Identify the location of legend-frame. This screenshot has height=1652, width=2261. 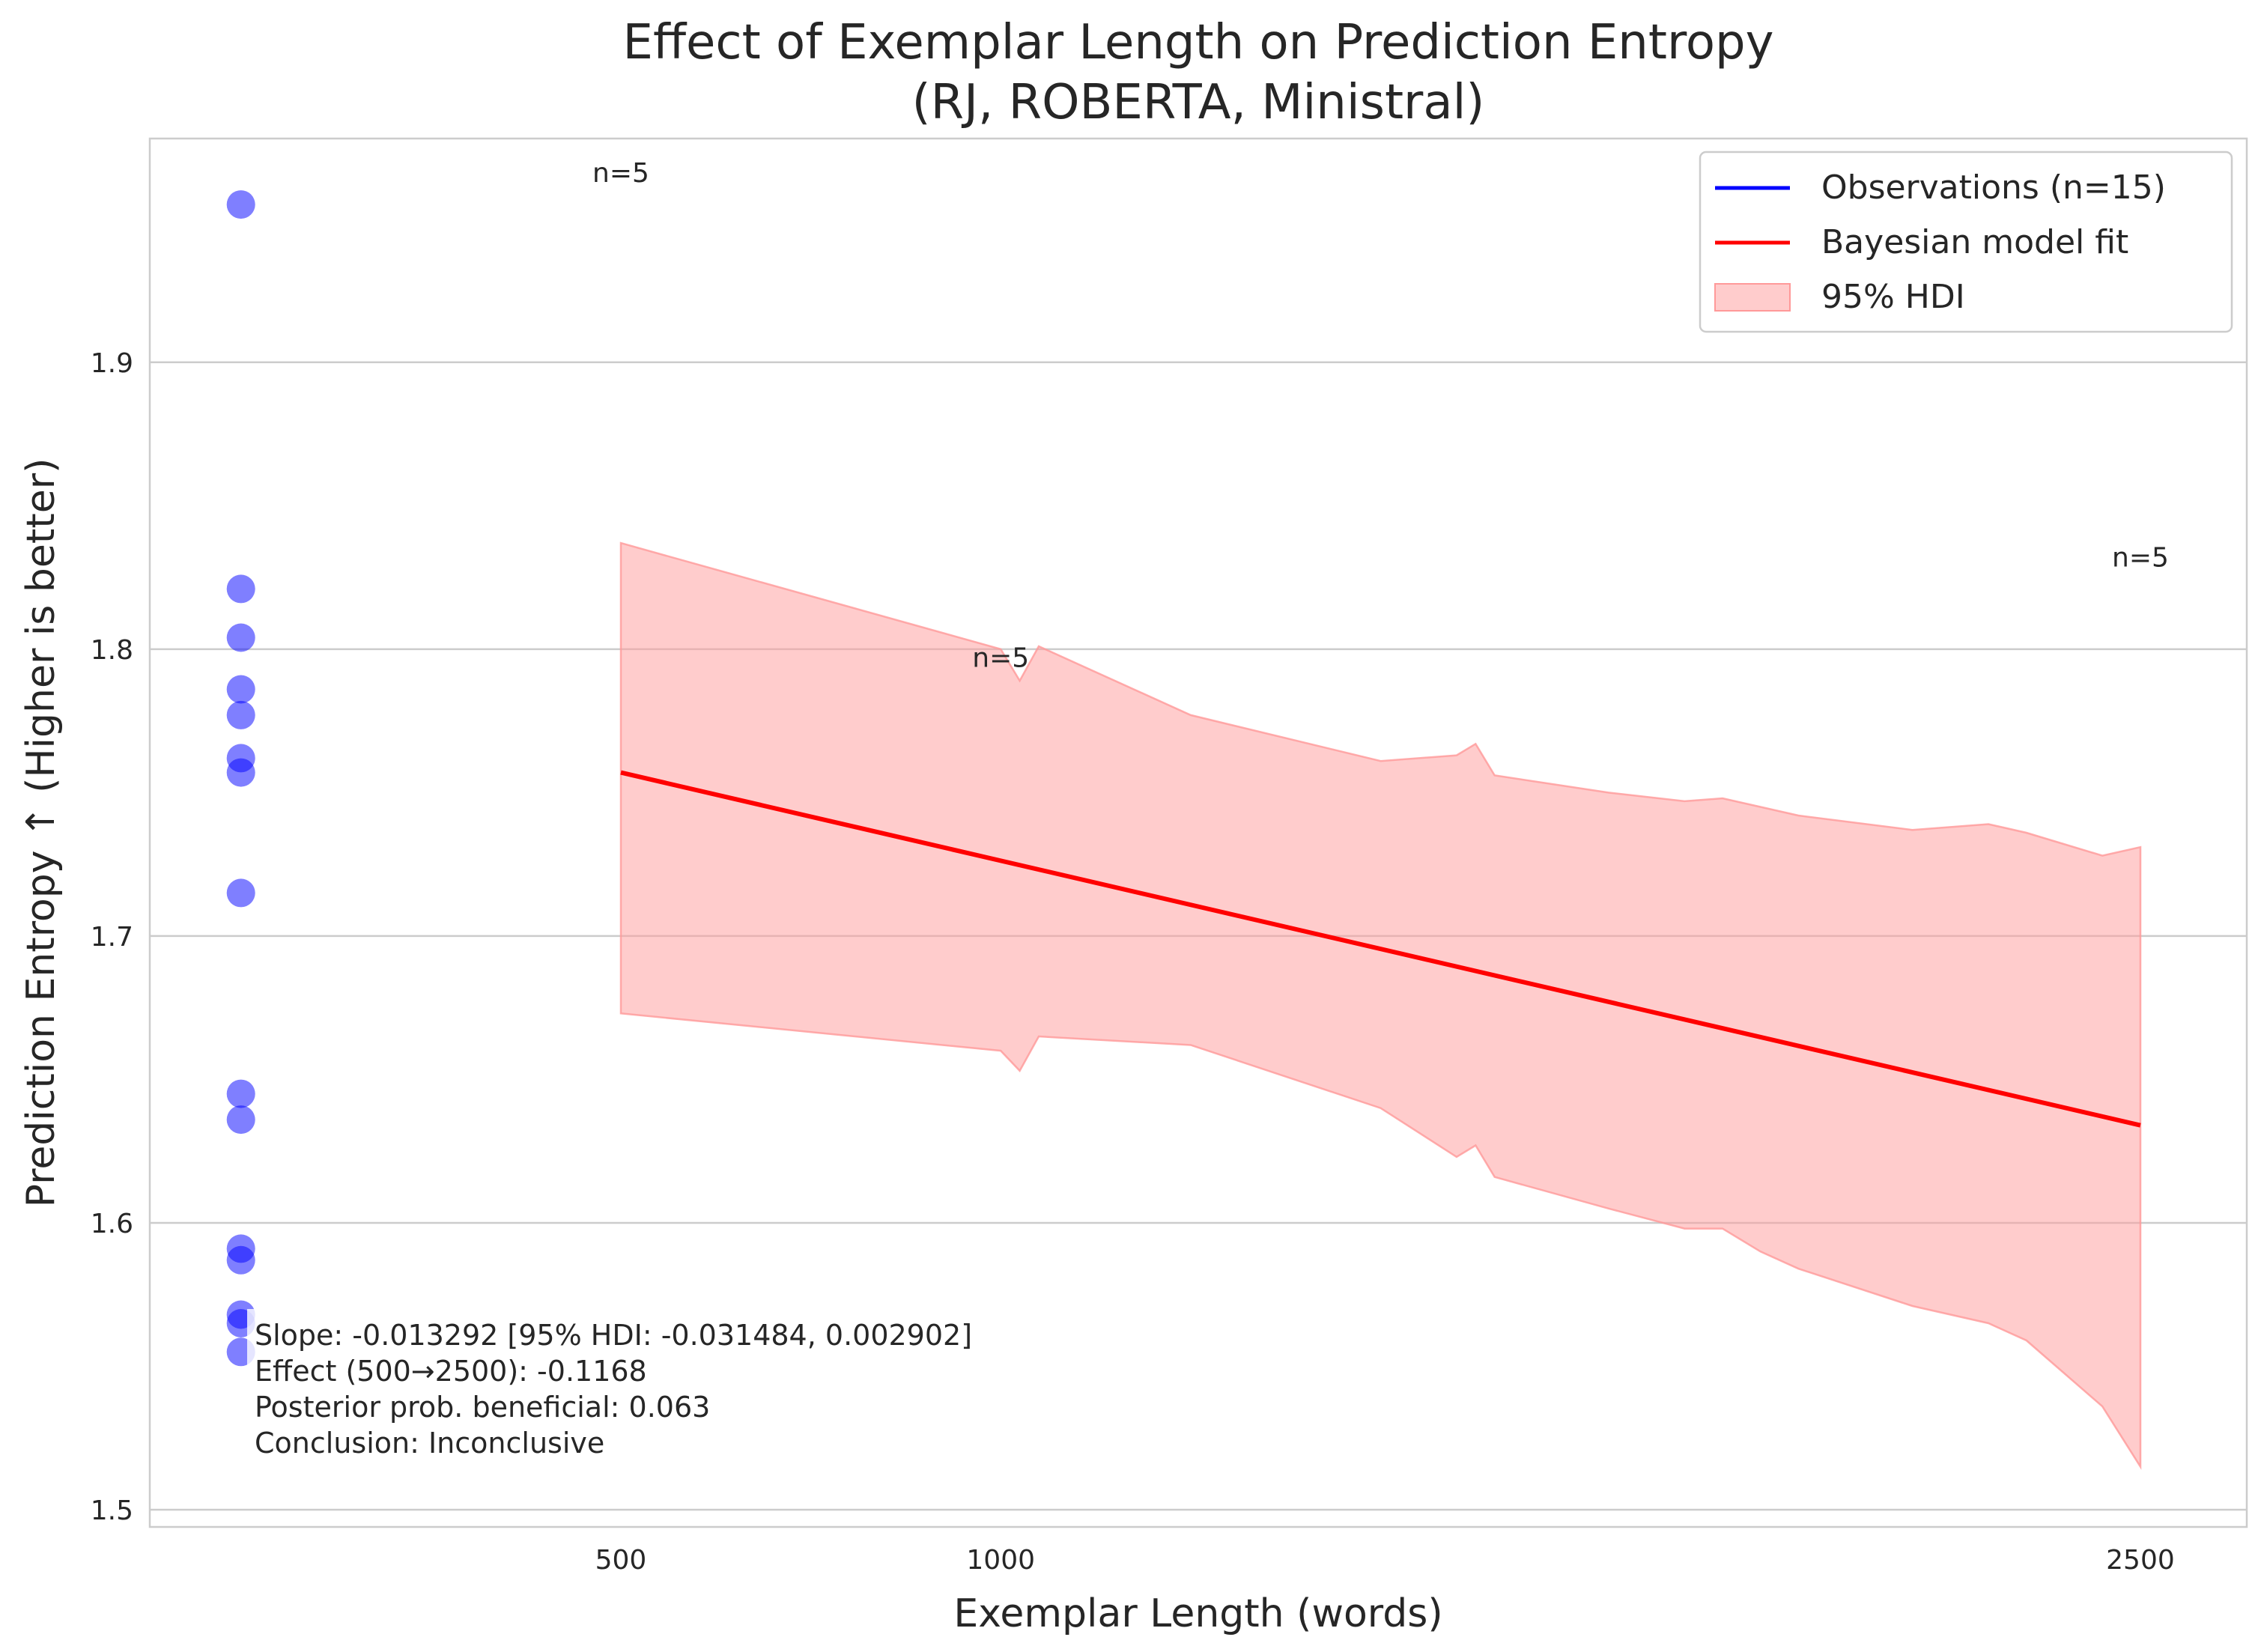
(1966, 242).